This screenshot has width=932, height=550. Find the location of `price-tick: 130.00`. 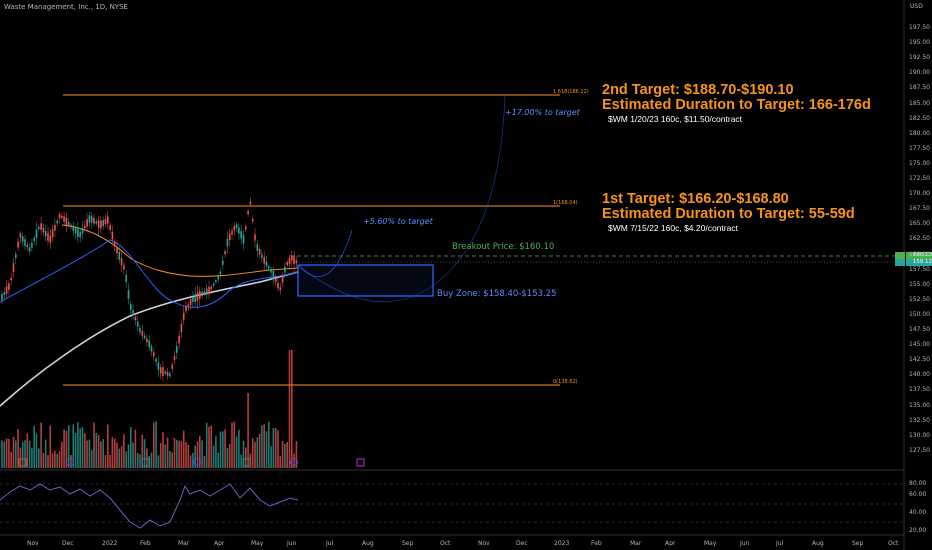

price-tick: 130.00 is located at coordinates (919, 435).